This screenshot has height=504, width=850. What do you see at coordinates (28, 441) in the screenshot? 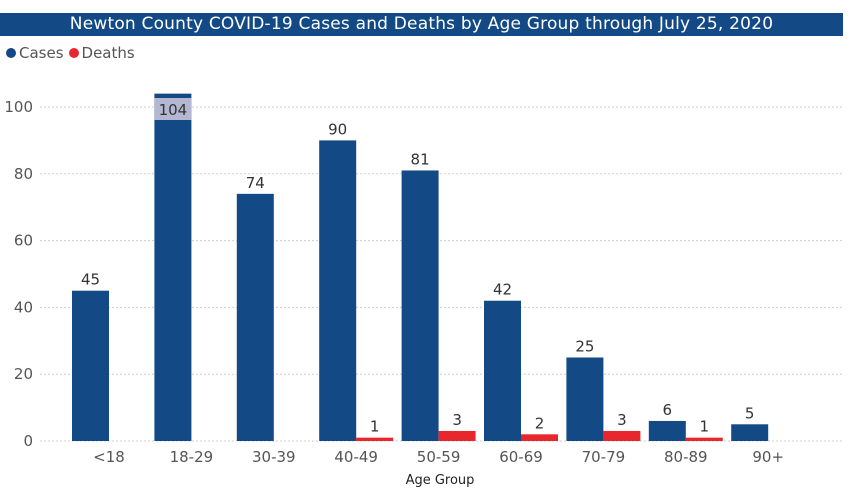
I see `y-tick-label: 0` at bounding box center [28, 441].